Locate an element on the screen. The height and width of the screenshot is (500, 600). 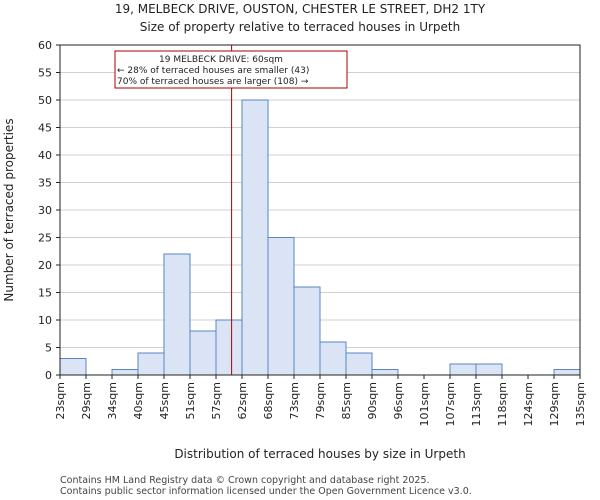
x-tick-label: 79sqm is located at coordinates (320, 400).